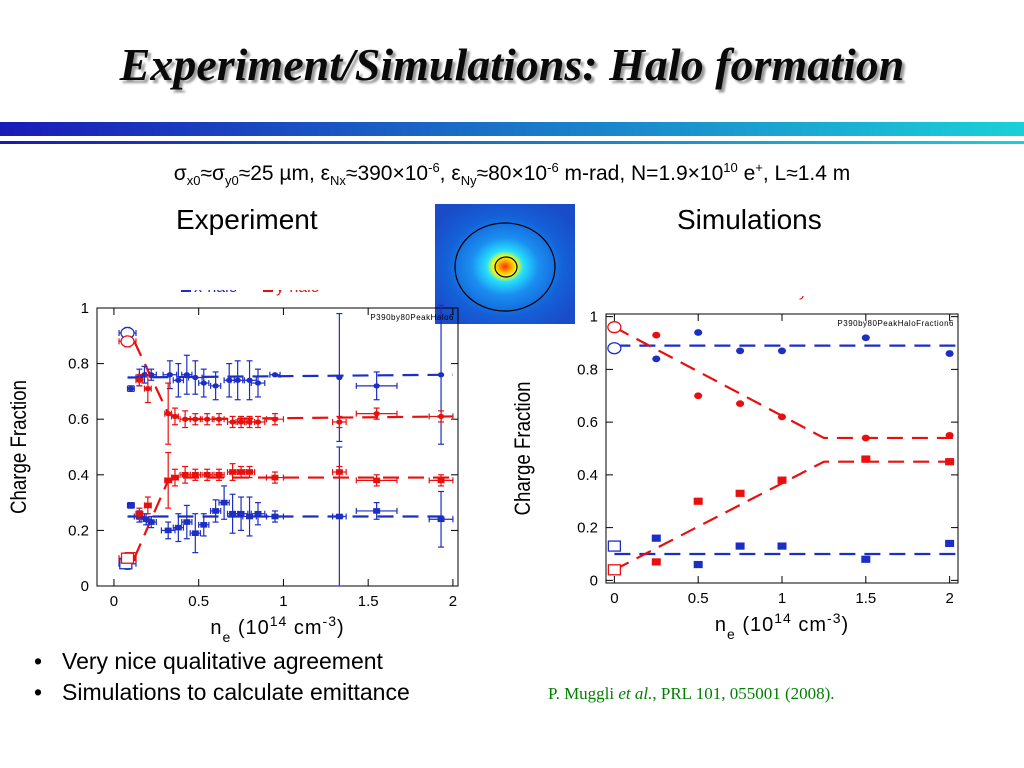 This screenshot has height=768, width=1024. Describe the element at coordinates (186, 291) in the screenshot. I see `legend-marker` at that location.